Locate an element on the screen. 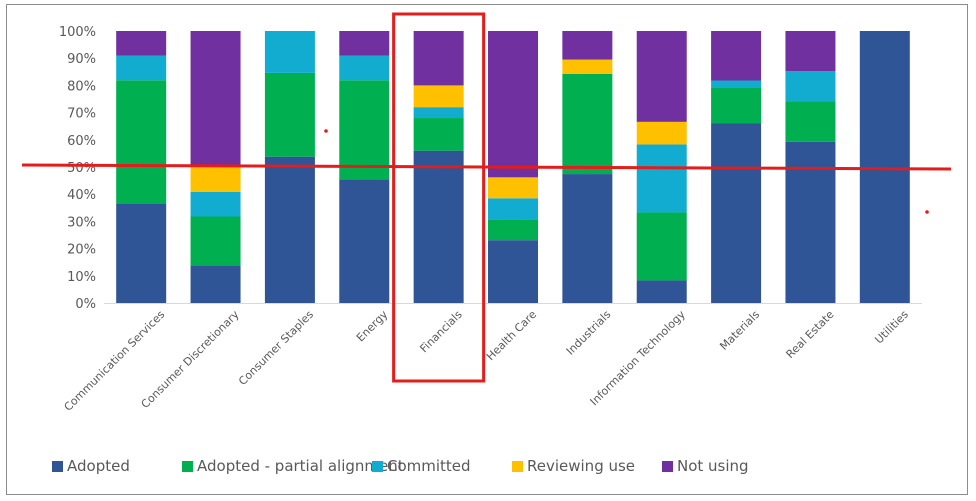 The width and height of the screenshot is (976, 501). legend-label: Adopted - partial alignment is located at coordinates (300, 466).